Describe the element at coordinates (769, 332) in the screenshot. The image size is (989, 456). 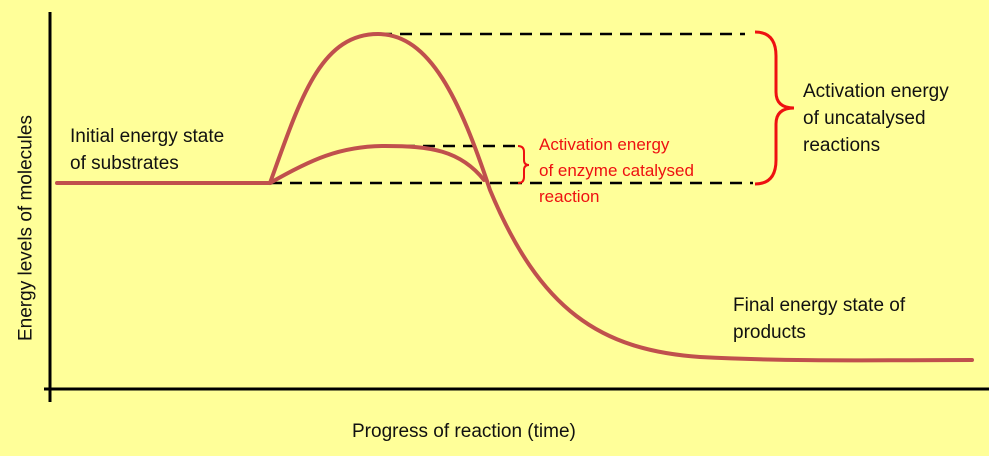
I see `final-state-line-2: products` at that location.